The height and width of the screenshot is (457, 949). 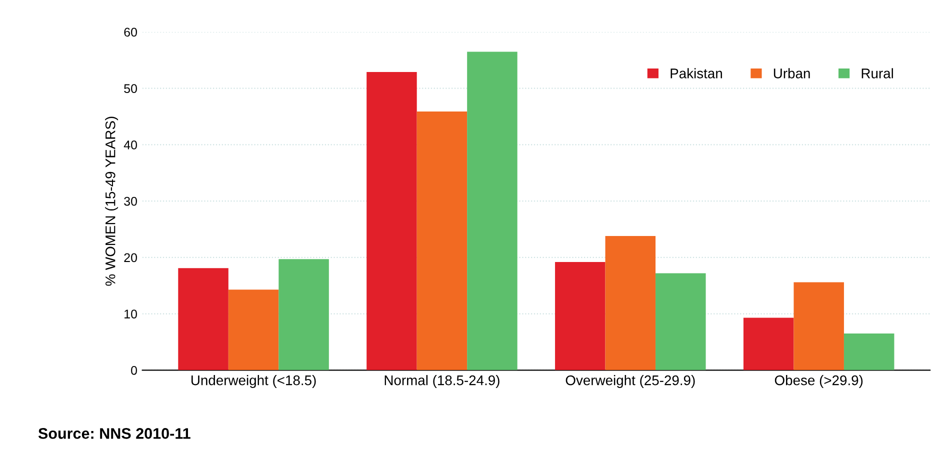 What do you see at coordinates (818, 381) in the screenshot?
I see `x-tick-label: Obese (>29.9)` at bounding box center [818, 381].